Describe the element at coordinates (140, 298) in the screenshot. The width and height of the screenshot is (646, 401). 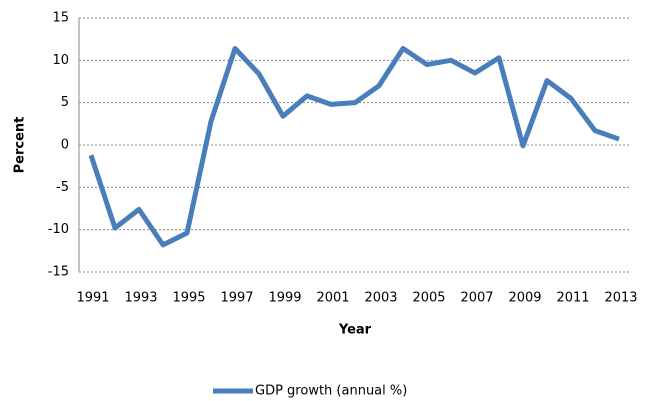
I see `x-tick-label: 1993` at that location.